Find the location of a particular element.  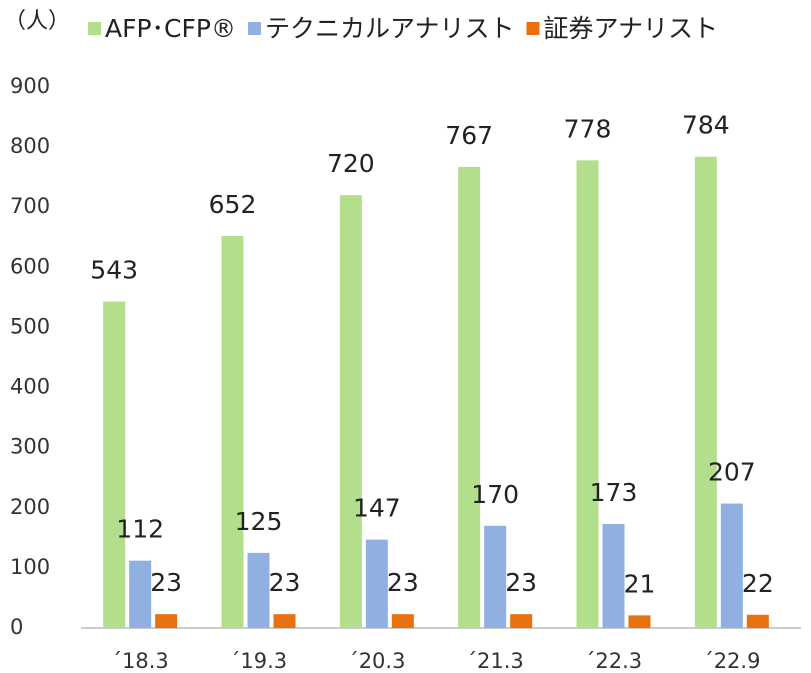

x-tick-label: ´22.9 is located at coordinates (731, 661).